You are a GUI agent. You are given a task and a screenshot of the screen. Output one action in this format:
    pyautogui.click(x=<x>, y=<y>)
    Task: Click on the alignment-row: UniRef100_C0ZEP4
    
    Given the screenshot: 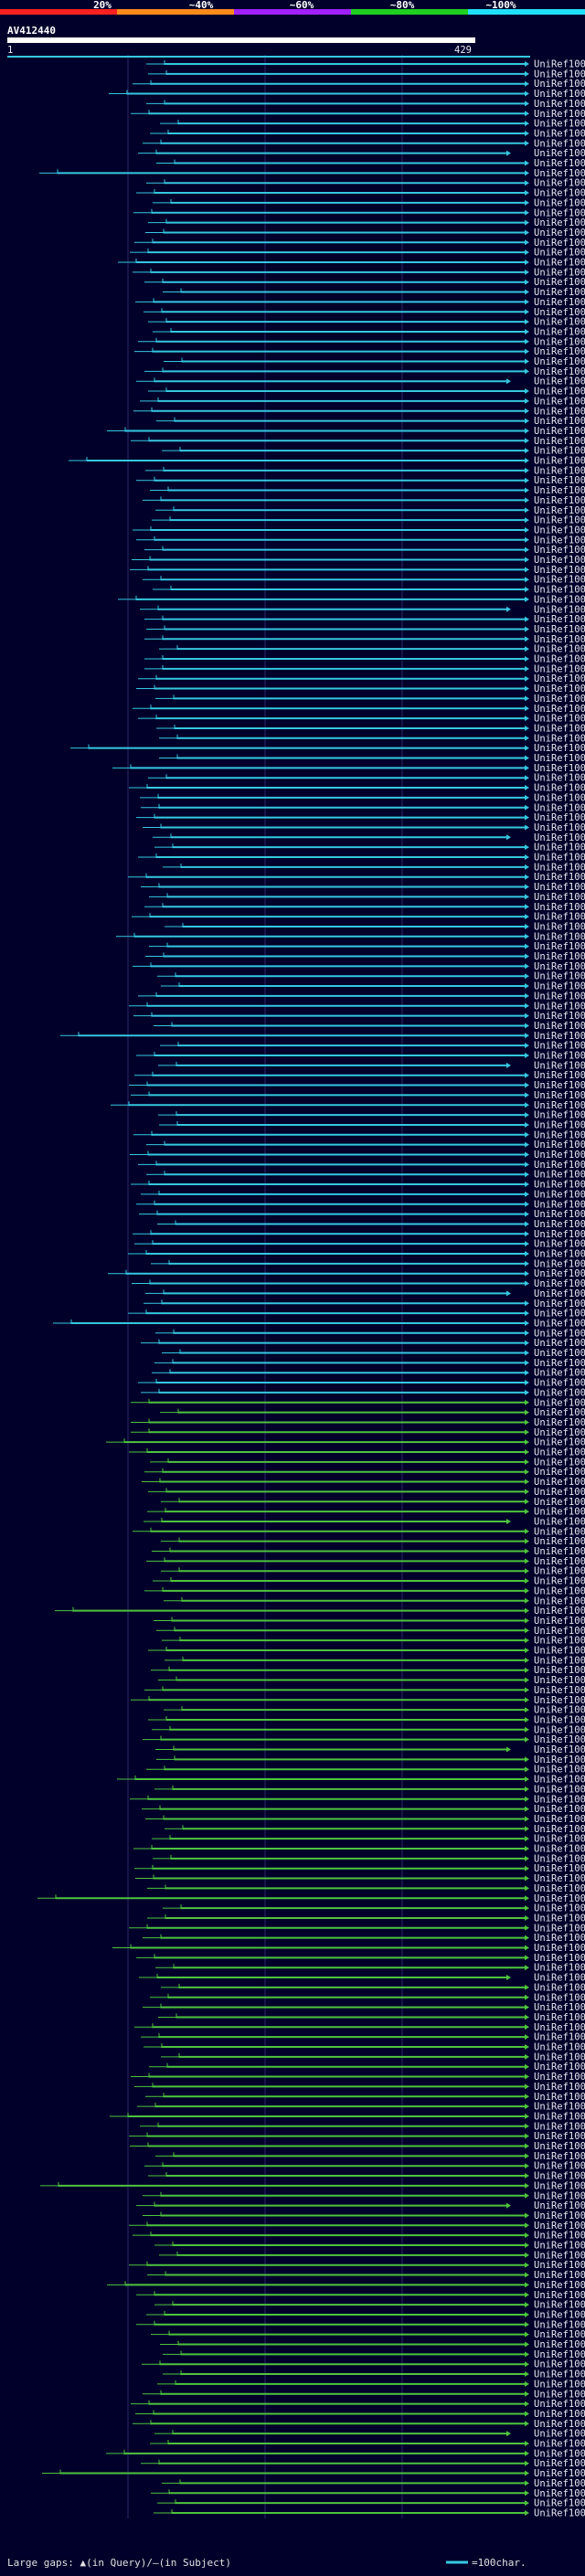 What is the action you would take?
    pyautogui.click(x=363, y=2037)
    